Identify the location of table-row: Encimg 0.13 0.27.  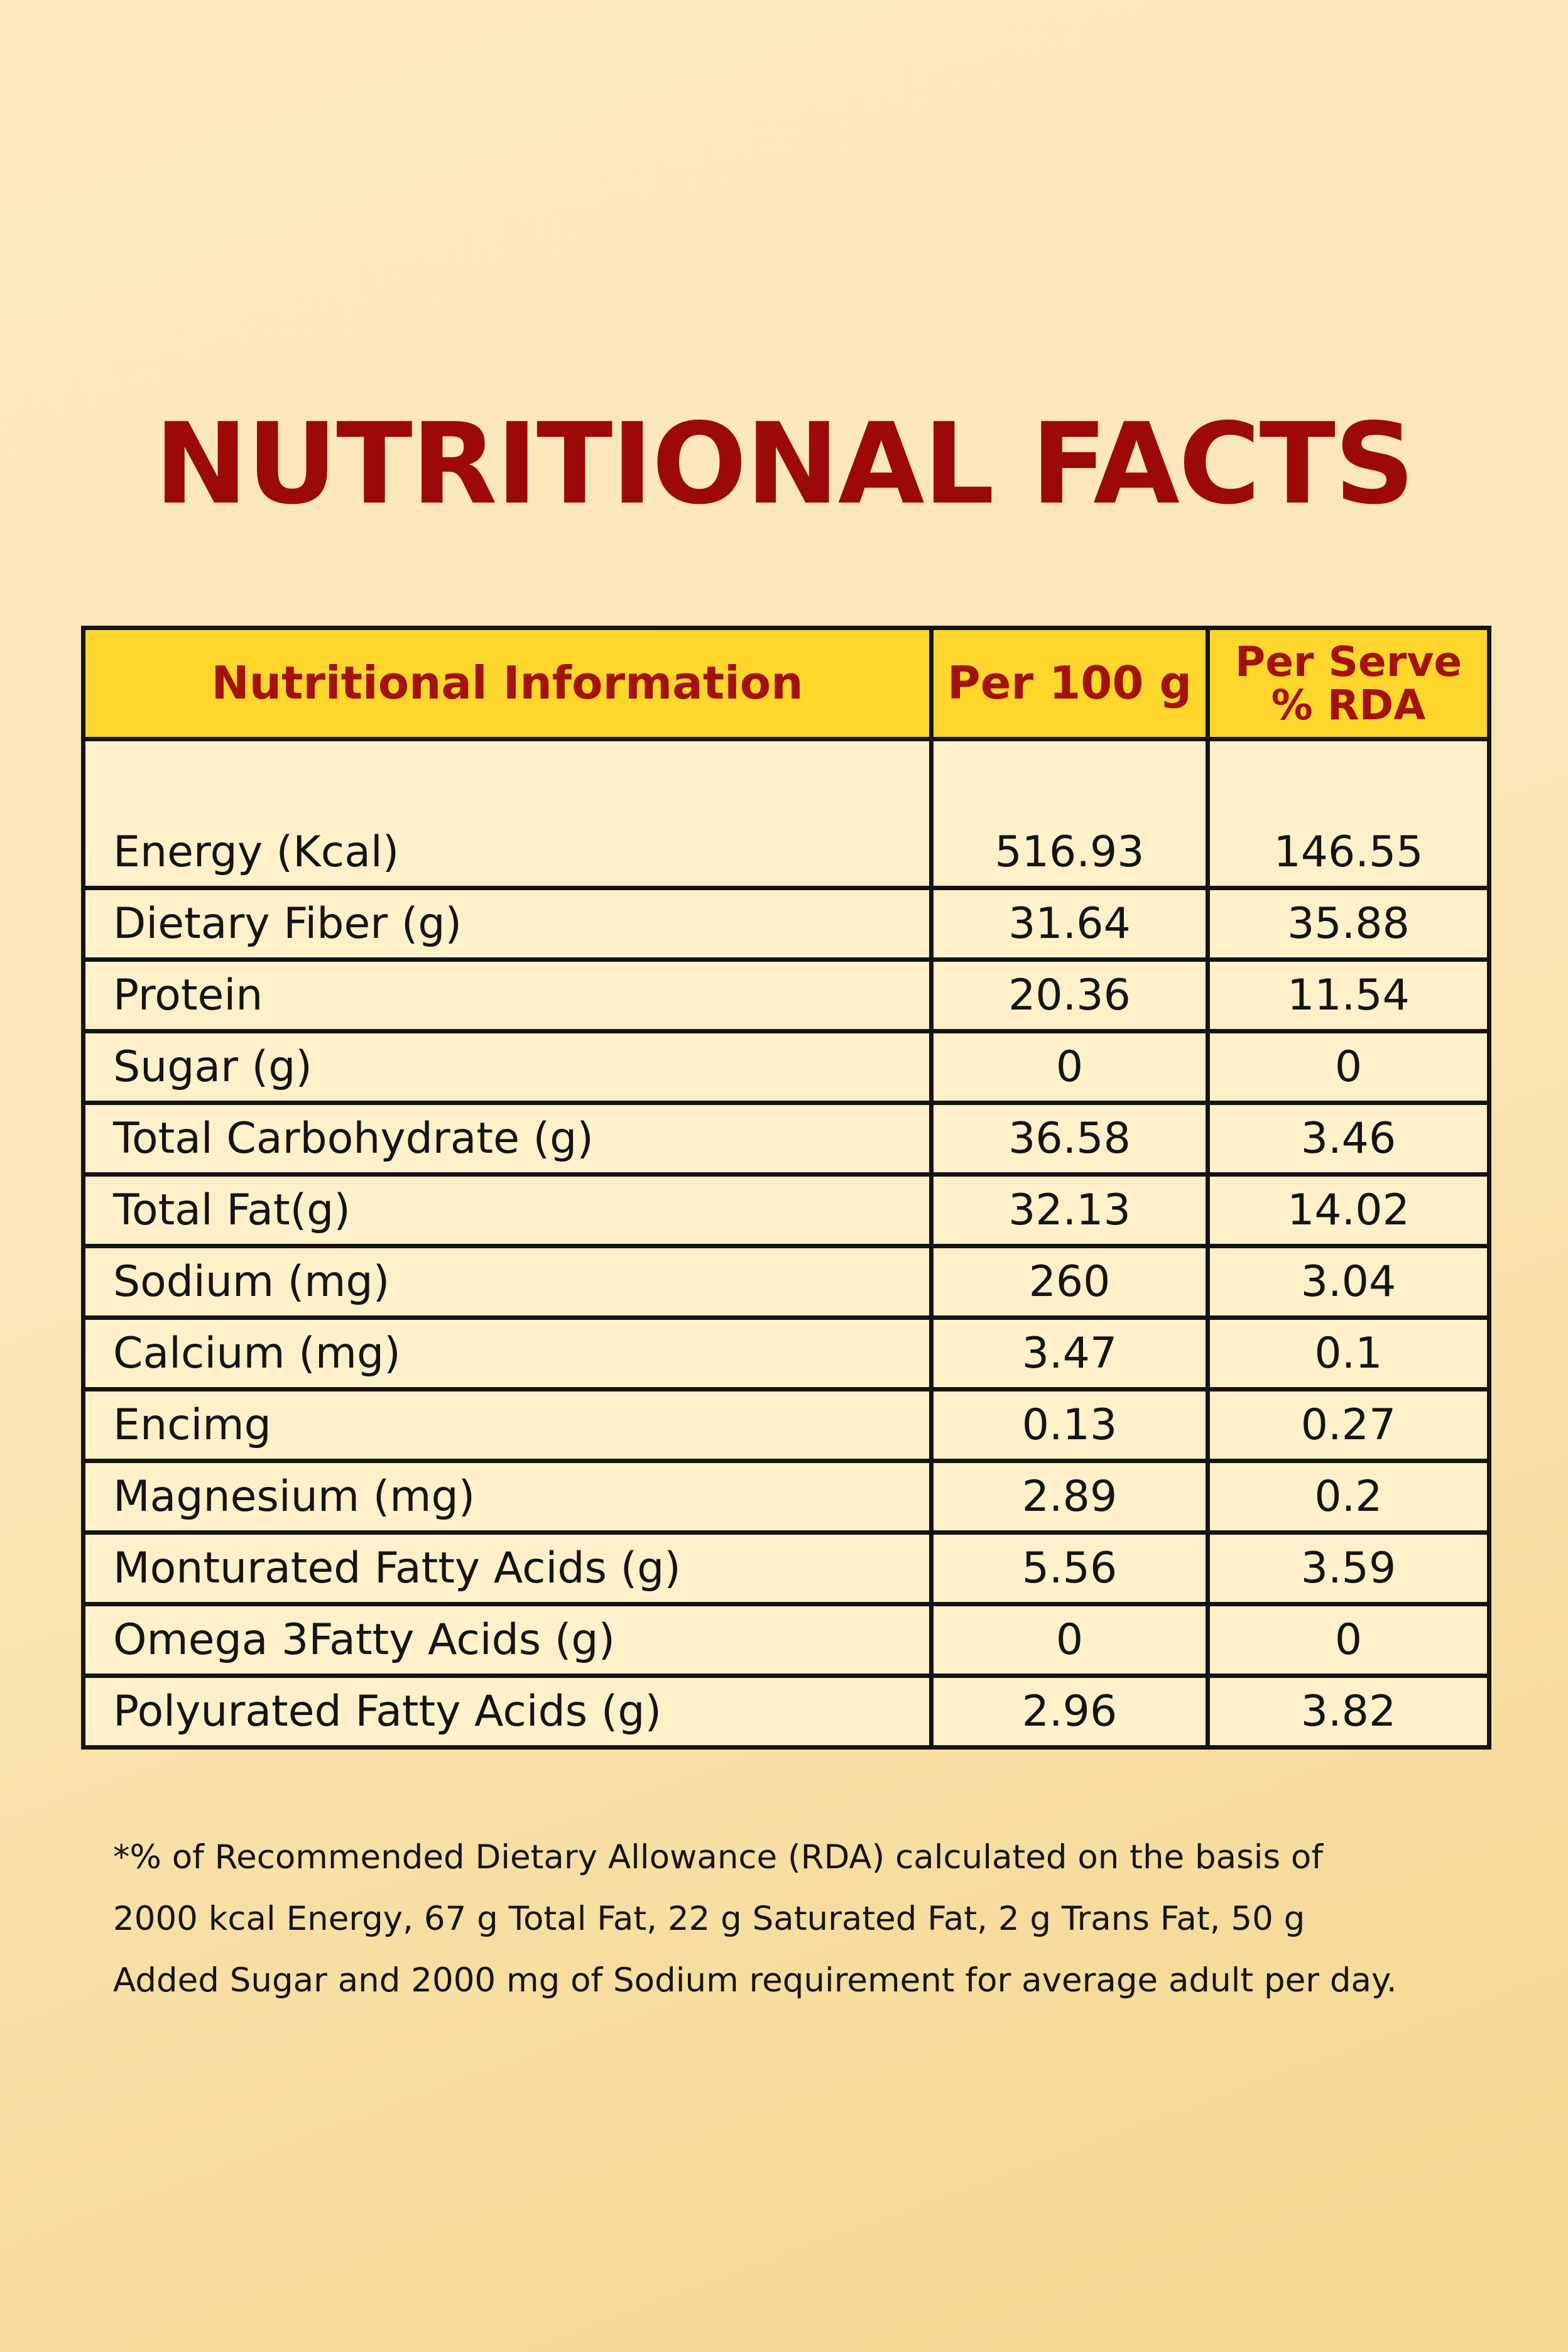
(786, 1425).